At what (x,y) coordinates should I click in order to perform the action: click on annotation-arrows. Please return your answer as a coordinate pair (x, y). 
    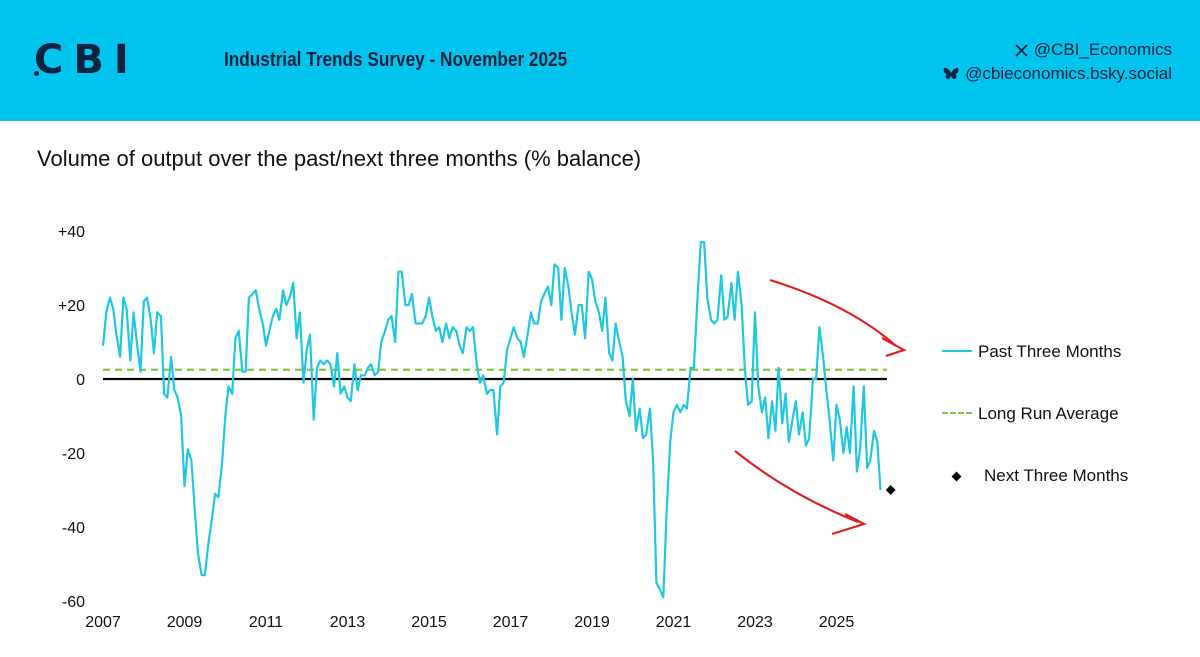
    Looking at the image, I should click on (820, 407).